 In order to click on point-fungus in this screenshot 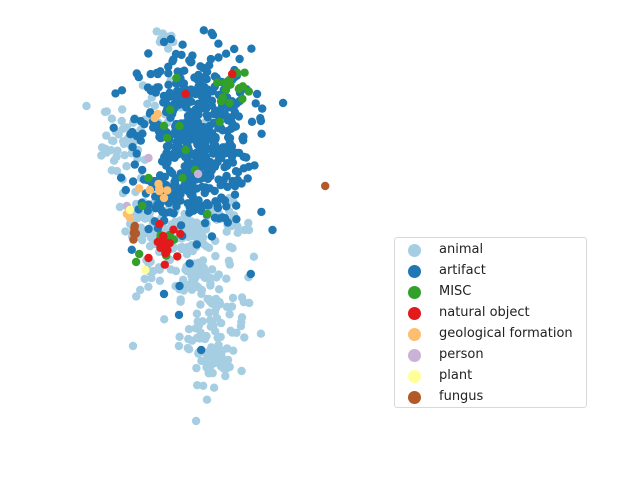, I will do `click(136, 233)`.